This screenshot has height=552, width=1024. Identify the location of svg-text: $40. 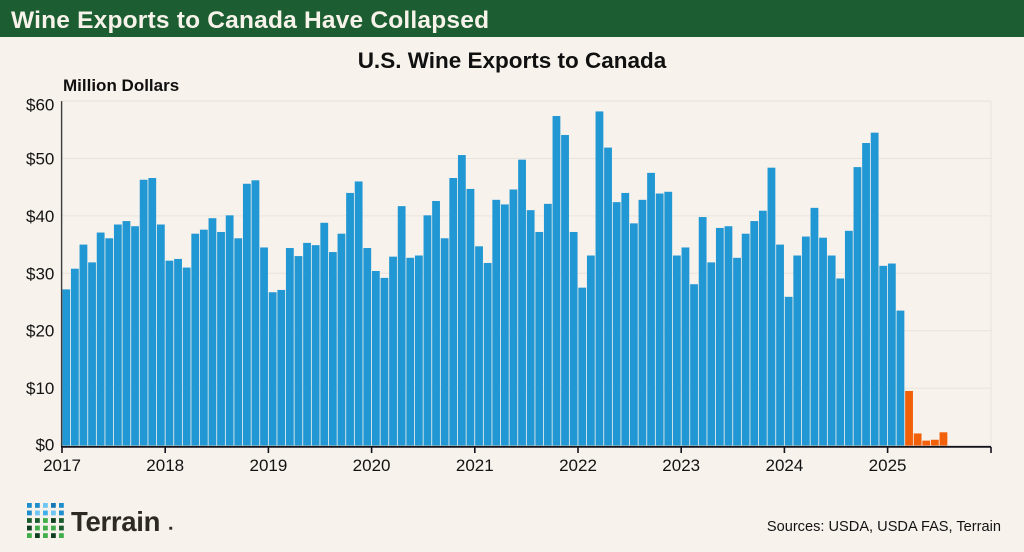
(40, 216).